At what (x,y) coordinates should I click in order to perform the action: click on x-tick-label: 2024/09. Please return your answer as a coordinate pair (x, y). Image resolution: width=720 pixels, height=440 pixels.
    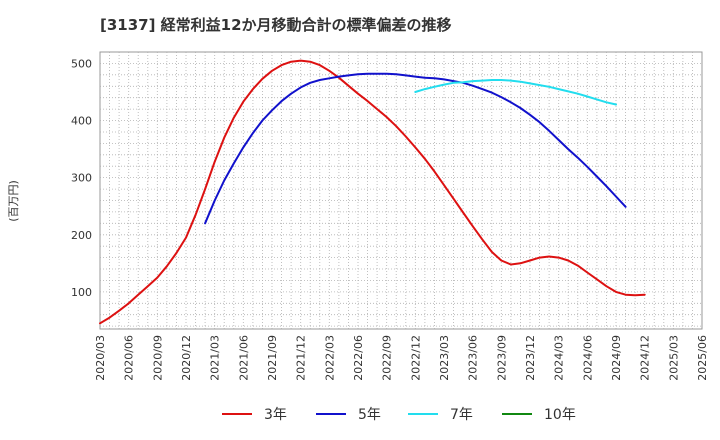
    Looking at the image, I should click on (616, 358).